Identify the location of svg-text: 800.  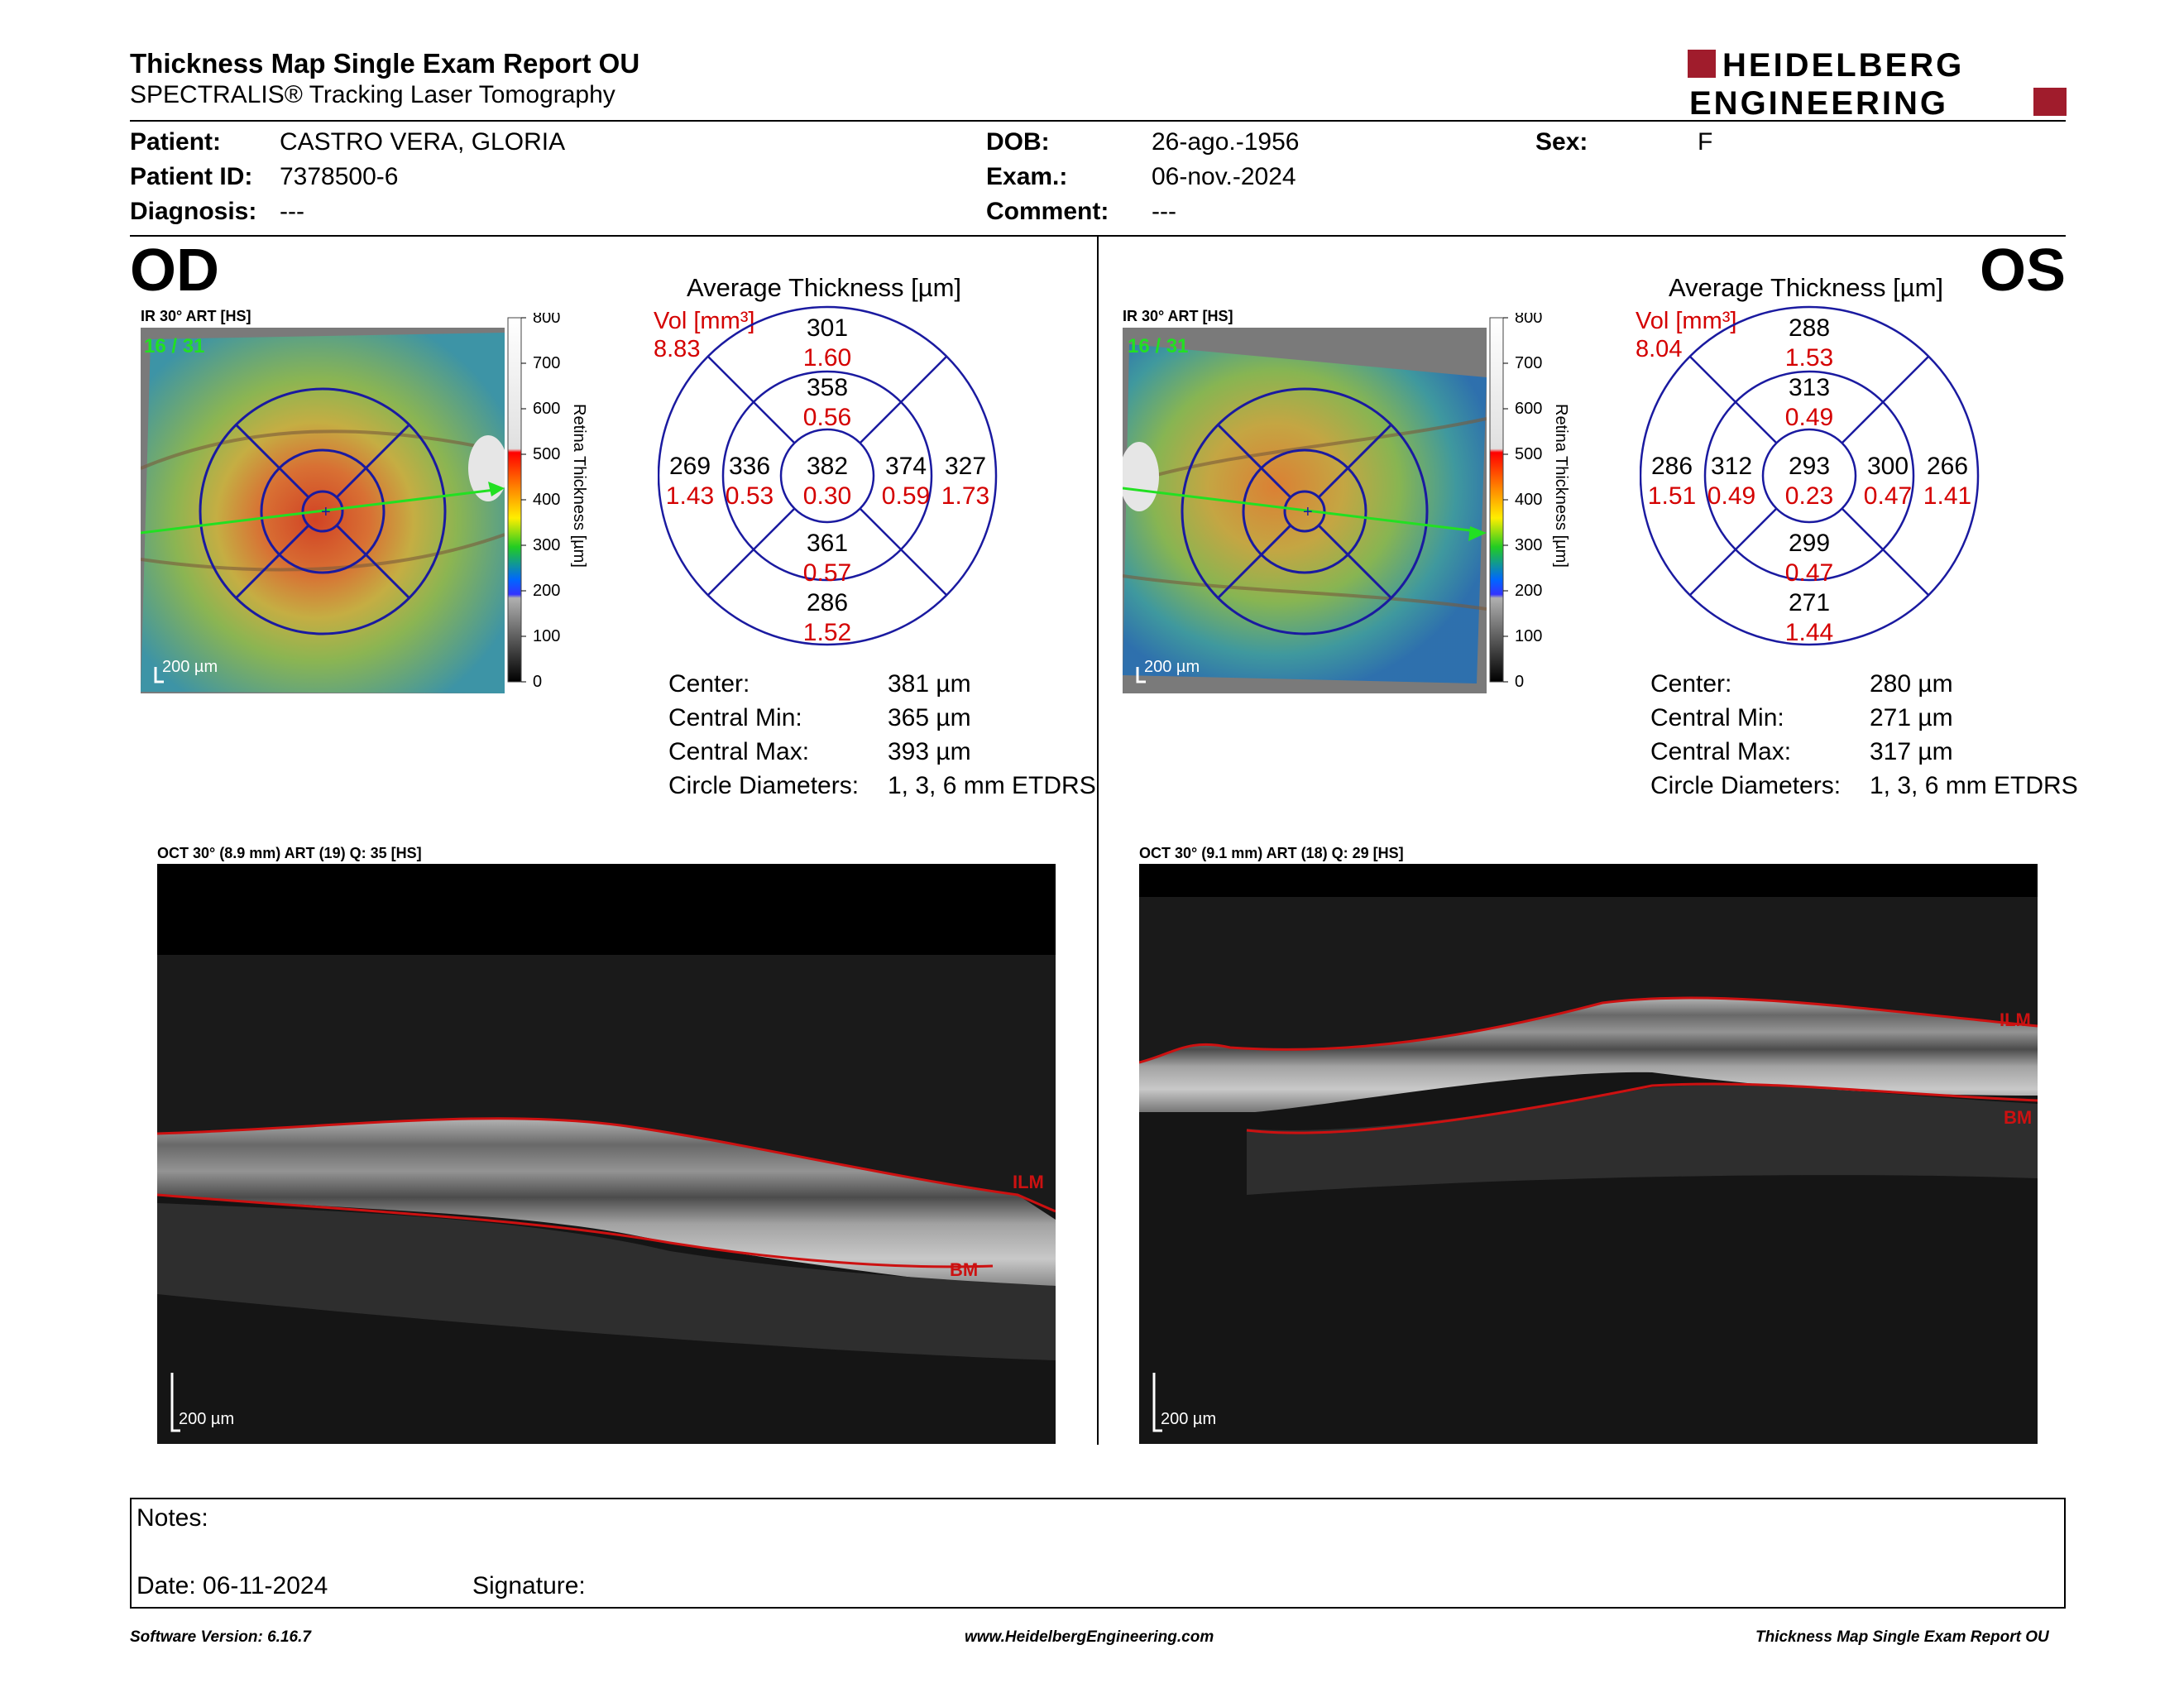
(546, 320).